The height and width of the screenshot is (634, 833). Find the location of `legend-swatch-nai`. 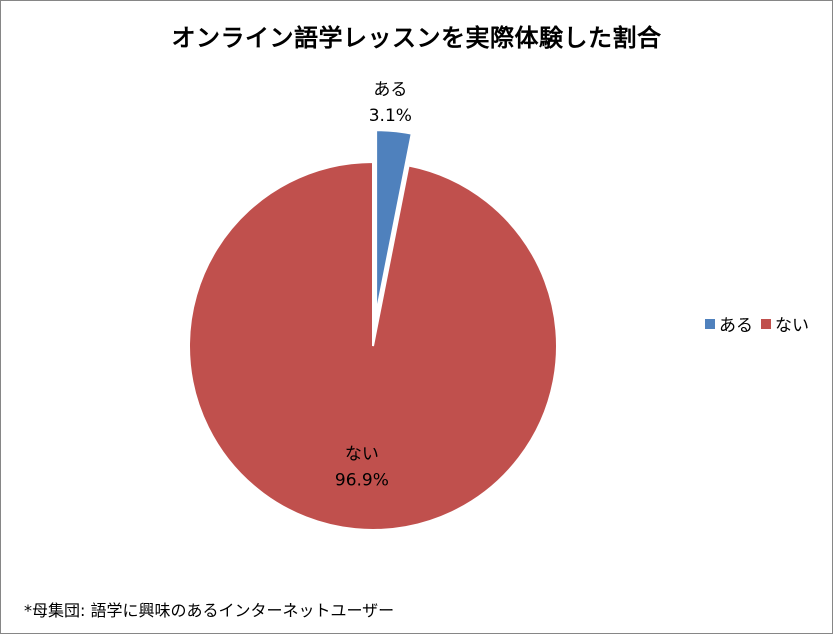

legend-swatch-nai is located at coordinates (766, 323).